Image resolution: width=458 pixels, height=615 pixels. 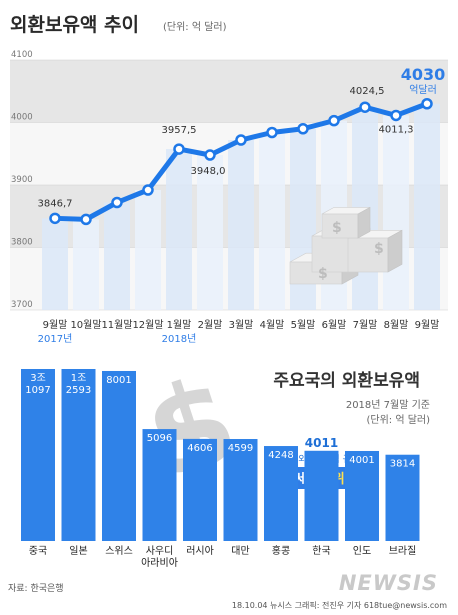 I want to click on x-tick-label: 4월말, so click(x=272, y=325).